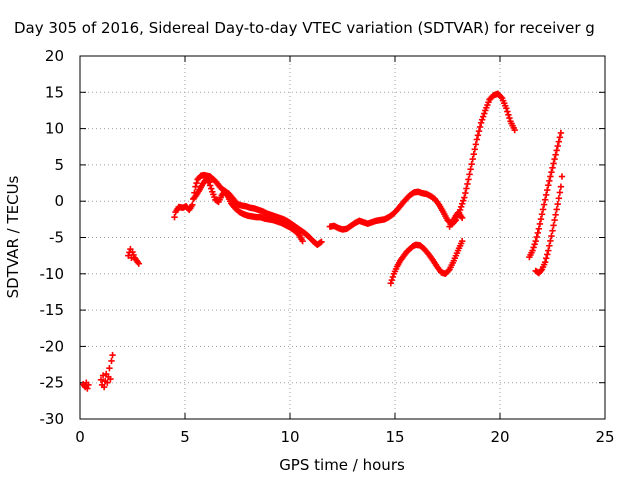  I want to click on y-tick-label: 20, so click(54, 56).